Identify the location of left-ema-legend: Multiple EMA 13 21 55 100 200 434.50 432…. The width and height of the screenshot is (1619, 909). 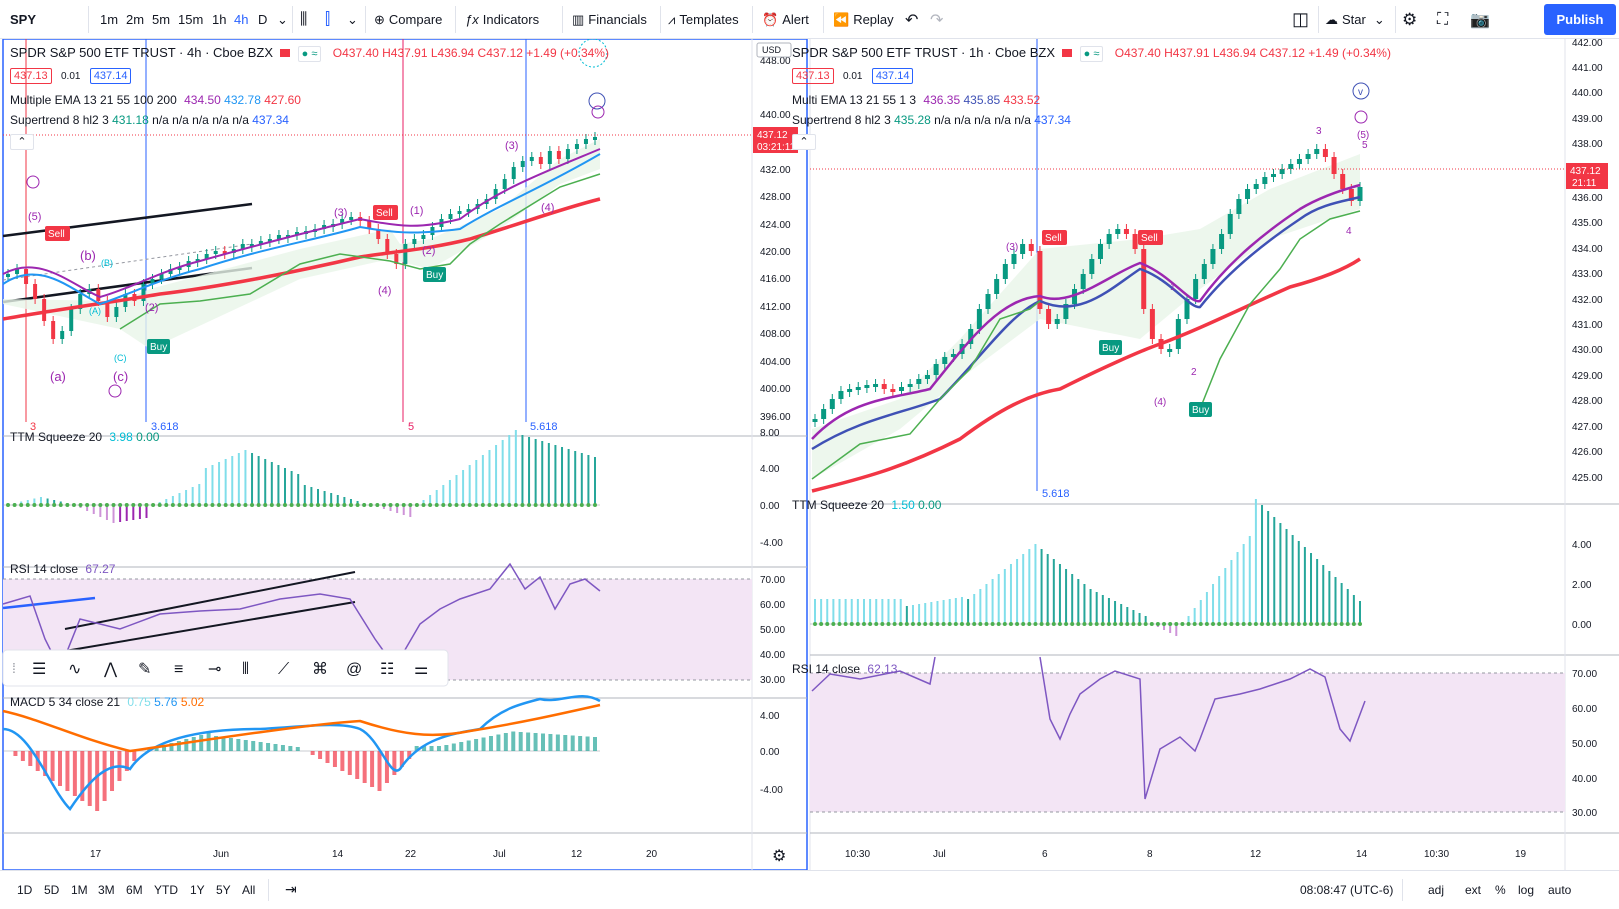
(155, 100).